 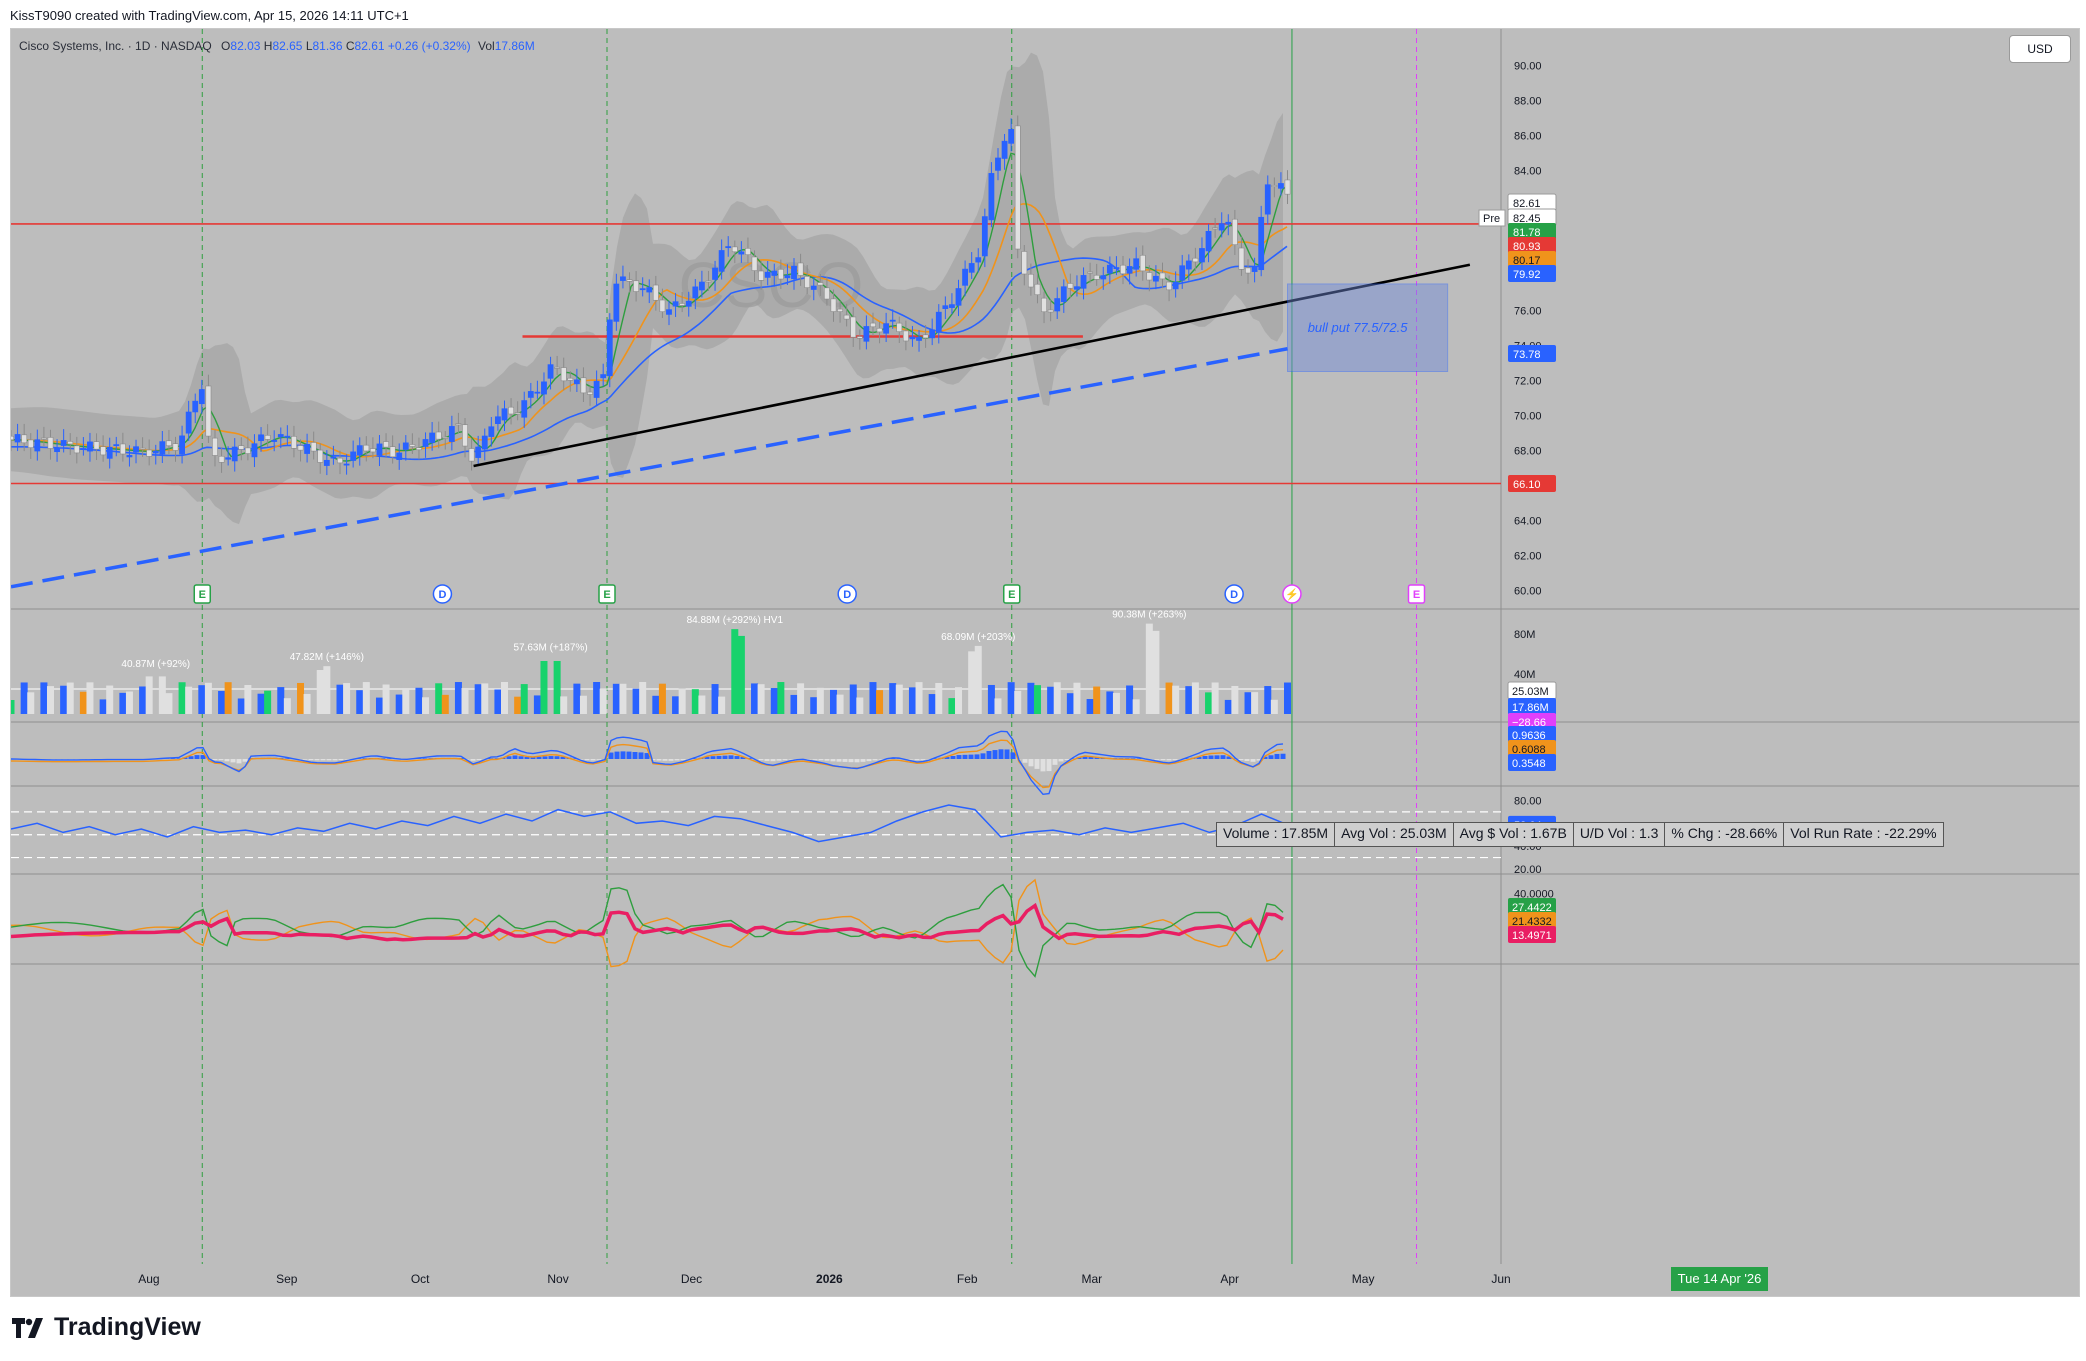 I want to click on legend-volume-label: Vol, so click(x=486, y=46).